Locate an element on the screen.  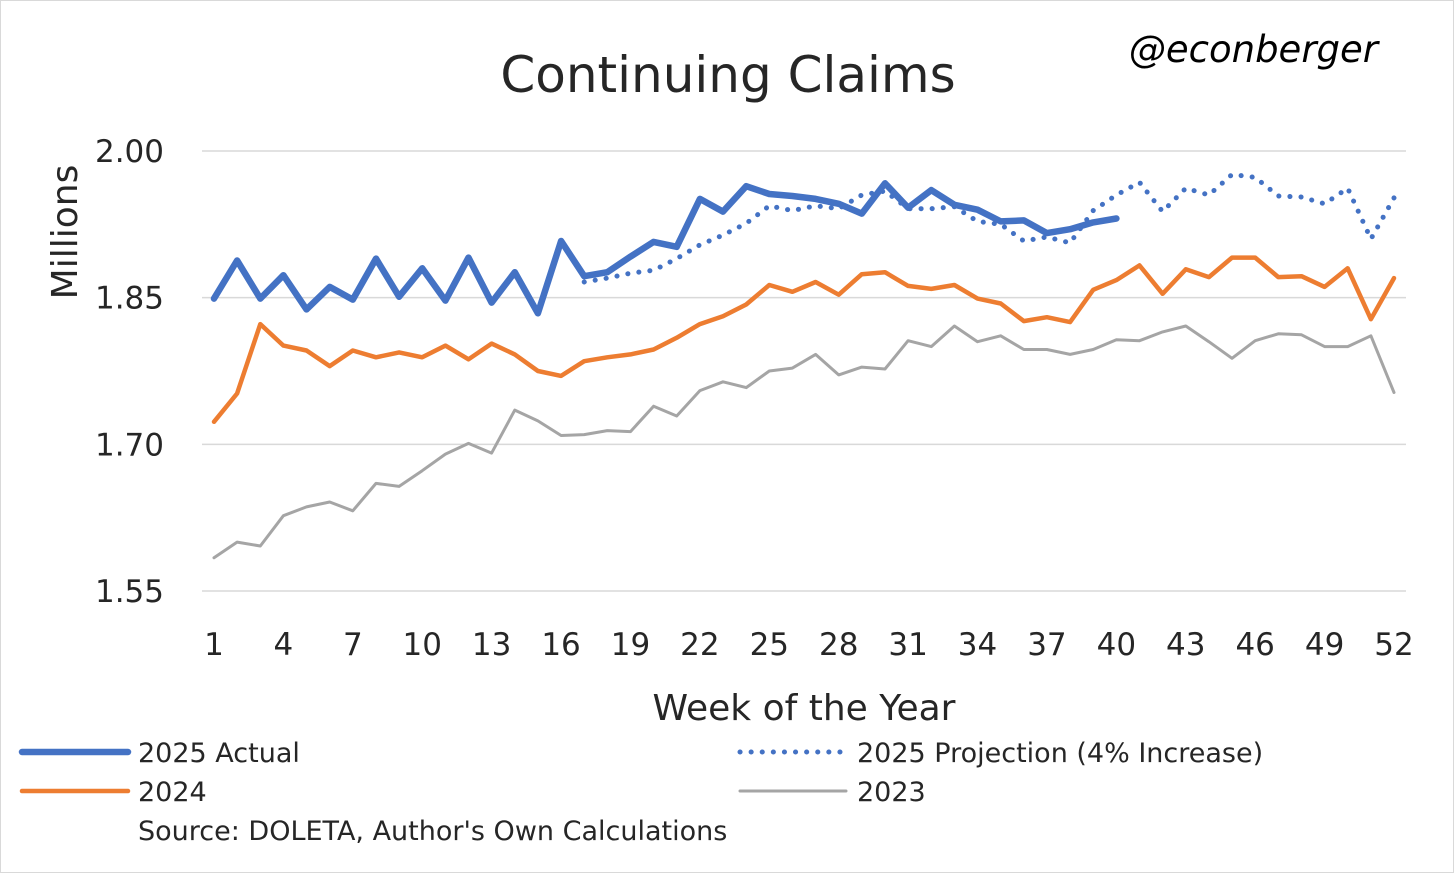
x-tick-label: 7 is located at coordinates (353, 645).